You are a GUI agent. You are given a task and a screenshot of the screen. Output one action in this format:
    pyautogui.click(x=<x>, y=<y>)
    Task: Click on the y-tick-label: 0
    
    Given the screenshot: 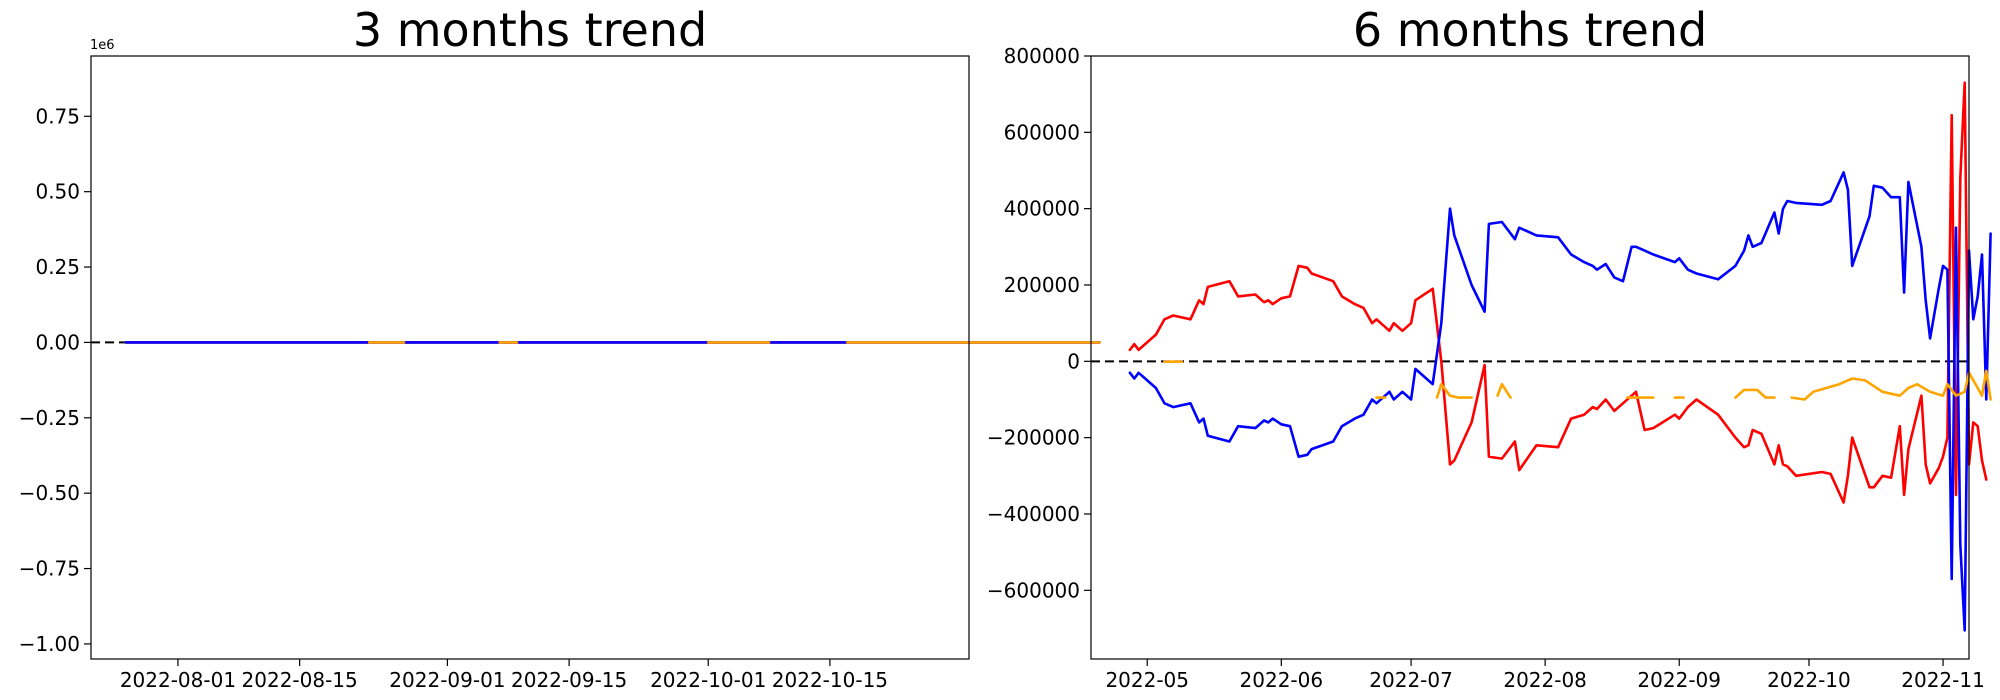 What is the action you would take?
    pyautogui.click(x=1073, y=361)
    